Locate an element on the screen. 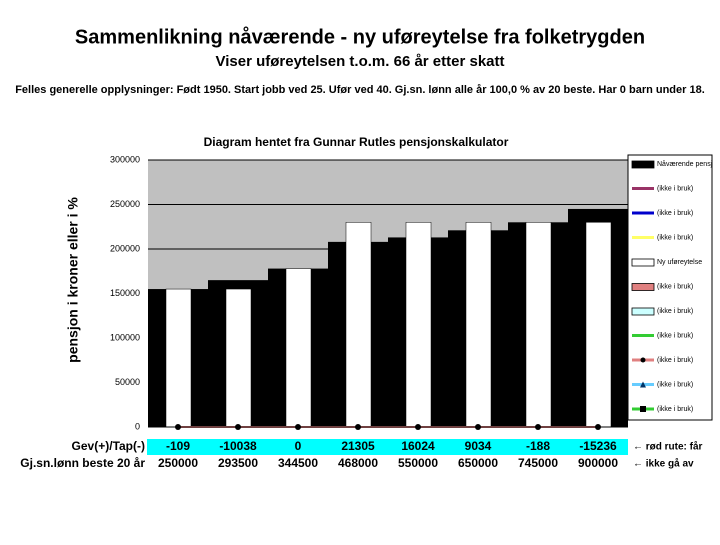 This screenshot has height=545, width=720. row-value: 16024 is located at coordinates (418, 446).